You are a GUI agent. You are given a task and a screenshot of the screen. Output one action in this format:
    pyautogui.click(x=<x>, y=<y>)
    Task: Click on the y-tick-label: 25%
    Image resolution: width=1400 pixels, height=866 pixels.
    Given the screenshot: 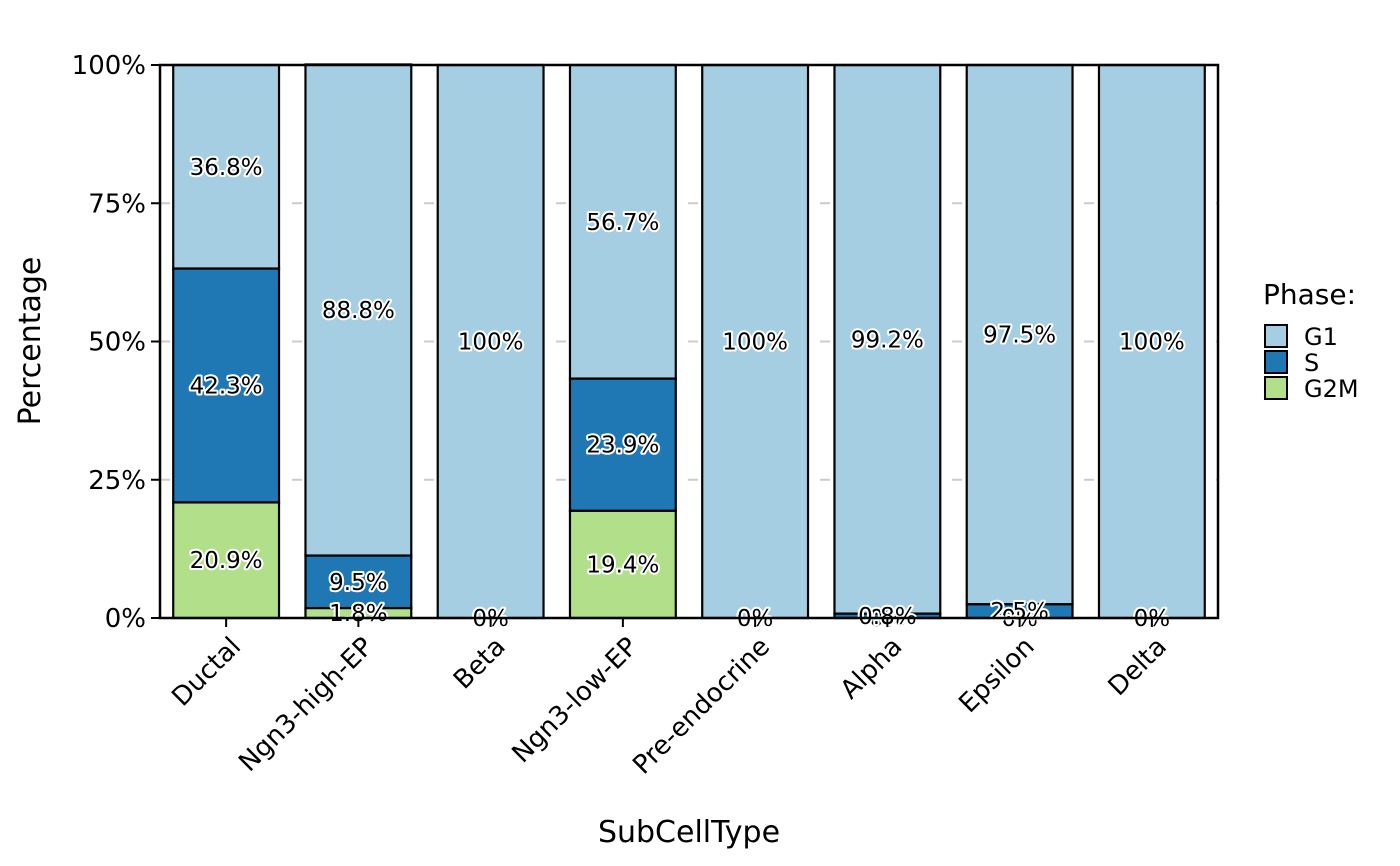 What is the action you would take?
    pyautogui.click(x=117, y=481)
    